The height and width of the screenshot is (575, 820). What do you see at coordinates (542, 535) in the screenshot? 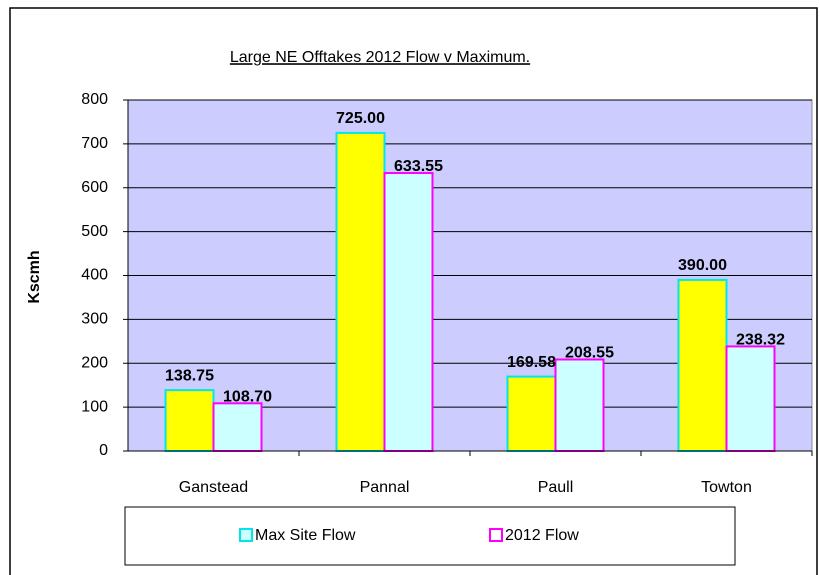
I see `legend-label: 2012 Flow` at bounding box center [542, 535].